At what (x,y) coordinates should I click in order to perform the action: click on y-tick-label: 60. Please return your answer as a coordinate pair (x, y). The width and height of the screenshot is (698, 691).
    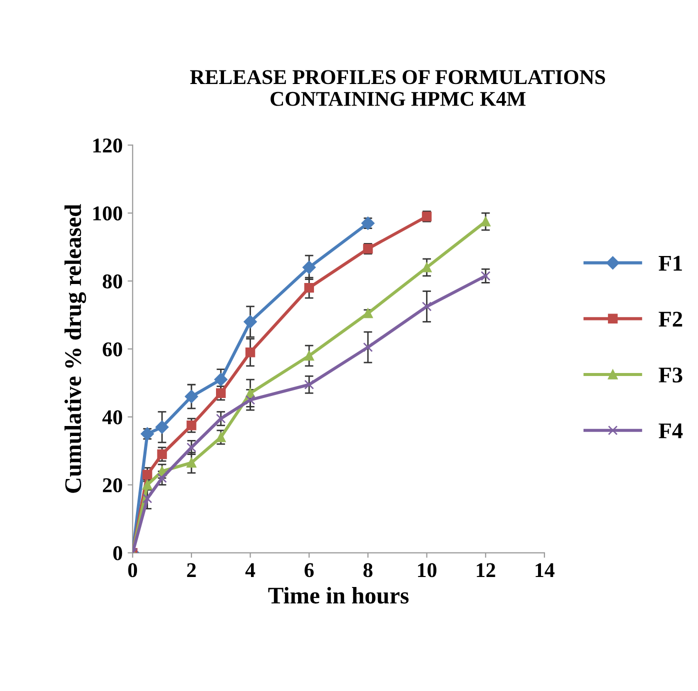
    Looking at the image, I should click on (112, 349).